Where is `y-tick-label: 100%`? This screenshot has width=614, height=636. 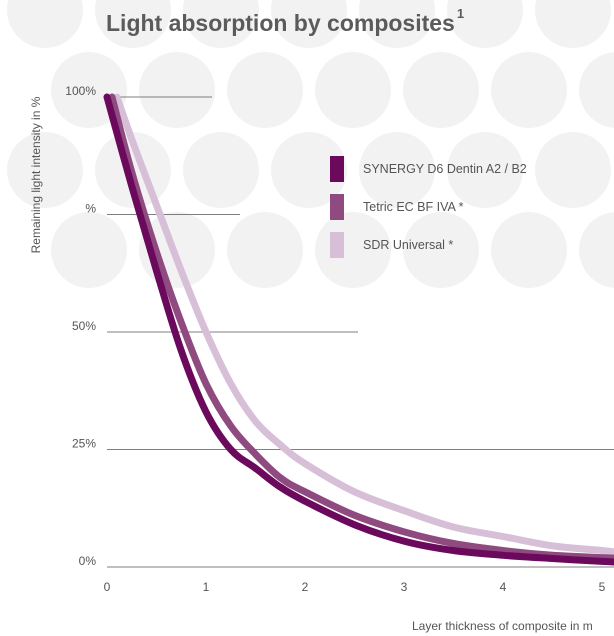
y-tick-label: 100% is located at coordinates (80, 91).